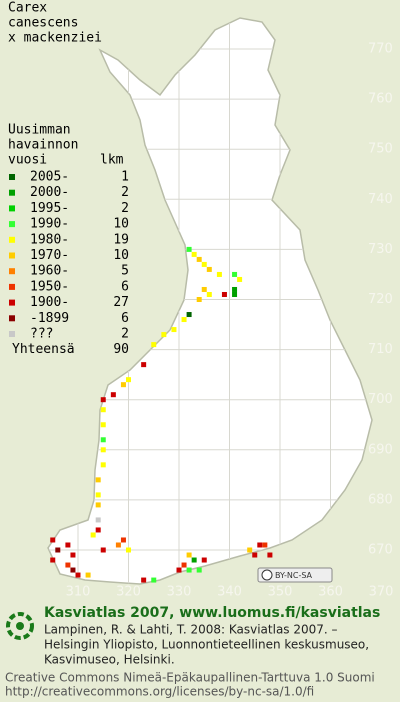  I want to click on legend-count: 6, so click(125, 318).